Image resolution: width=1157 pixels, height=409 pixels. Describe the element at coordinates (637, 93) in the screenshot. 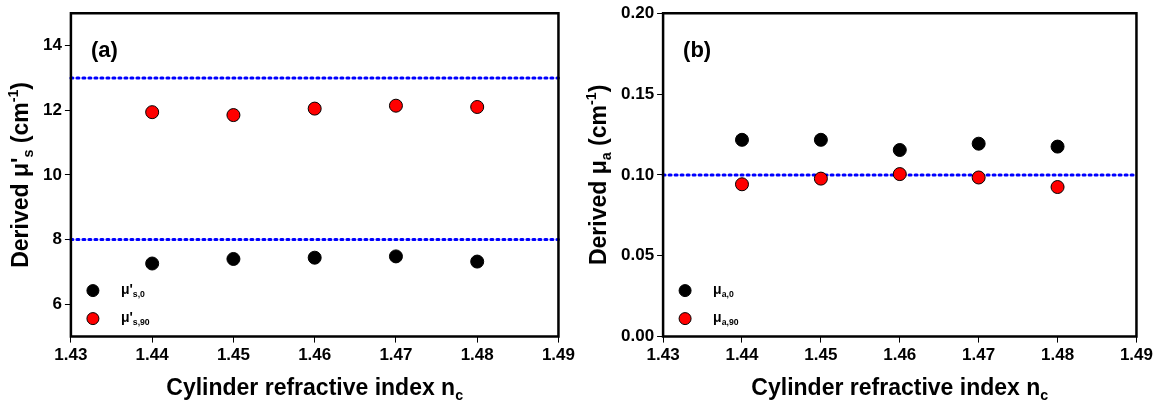

I see `y-tick-label: 0.15` at that location.